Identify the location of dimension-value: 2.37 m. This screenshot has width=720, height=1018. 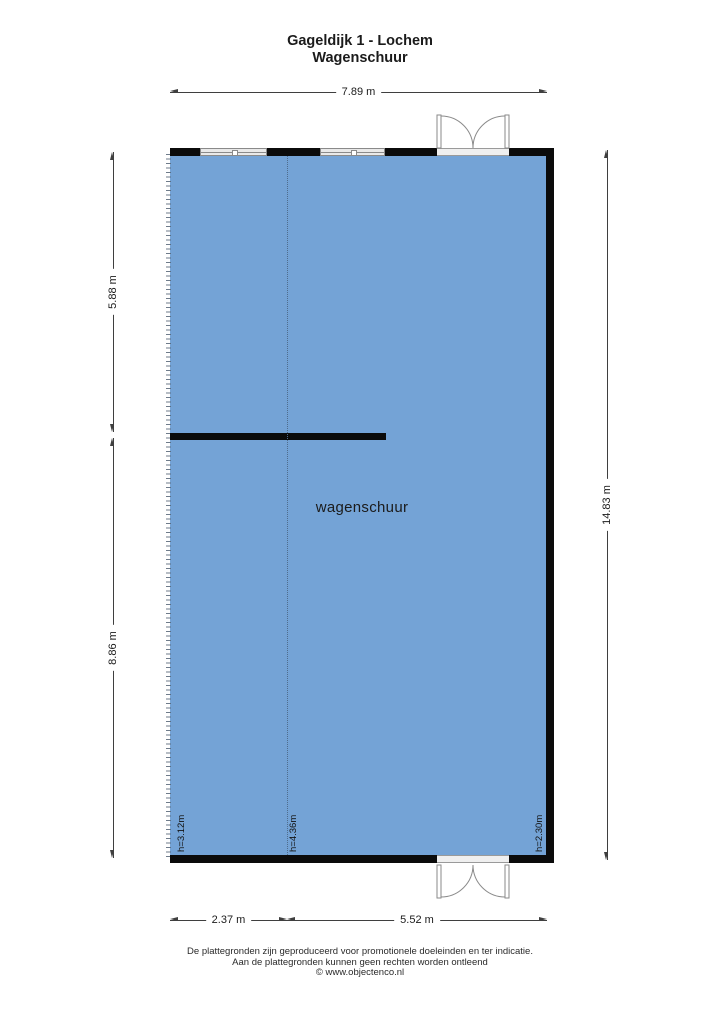
(228, 920).